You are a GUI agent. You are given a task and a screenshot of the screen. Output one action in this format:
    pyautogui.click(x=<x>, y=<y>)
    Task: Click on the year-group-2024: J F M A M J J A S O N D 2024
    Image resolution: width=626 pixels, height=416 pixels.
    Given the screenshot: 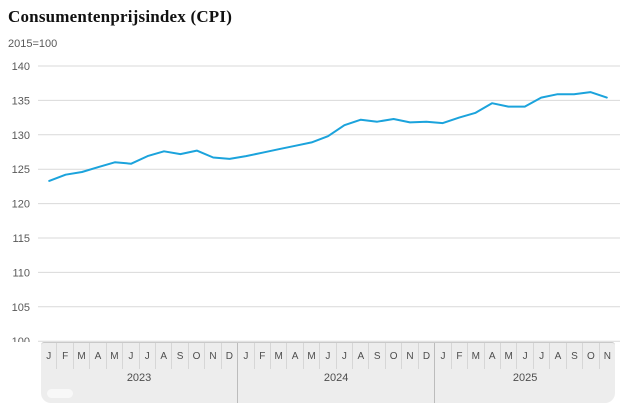 What is the action you would take?
    pyautogui.click(x=335, y=373)
    